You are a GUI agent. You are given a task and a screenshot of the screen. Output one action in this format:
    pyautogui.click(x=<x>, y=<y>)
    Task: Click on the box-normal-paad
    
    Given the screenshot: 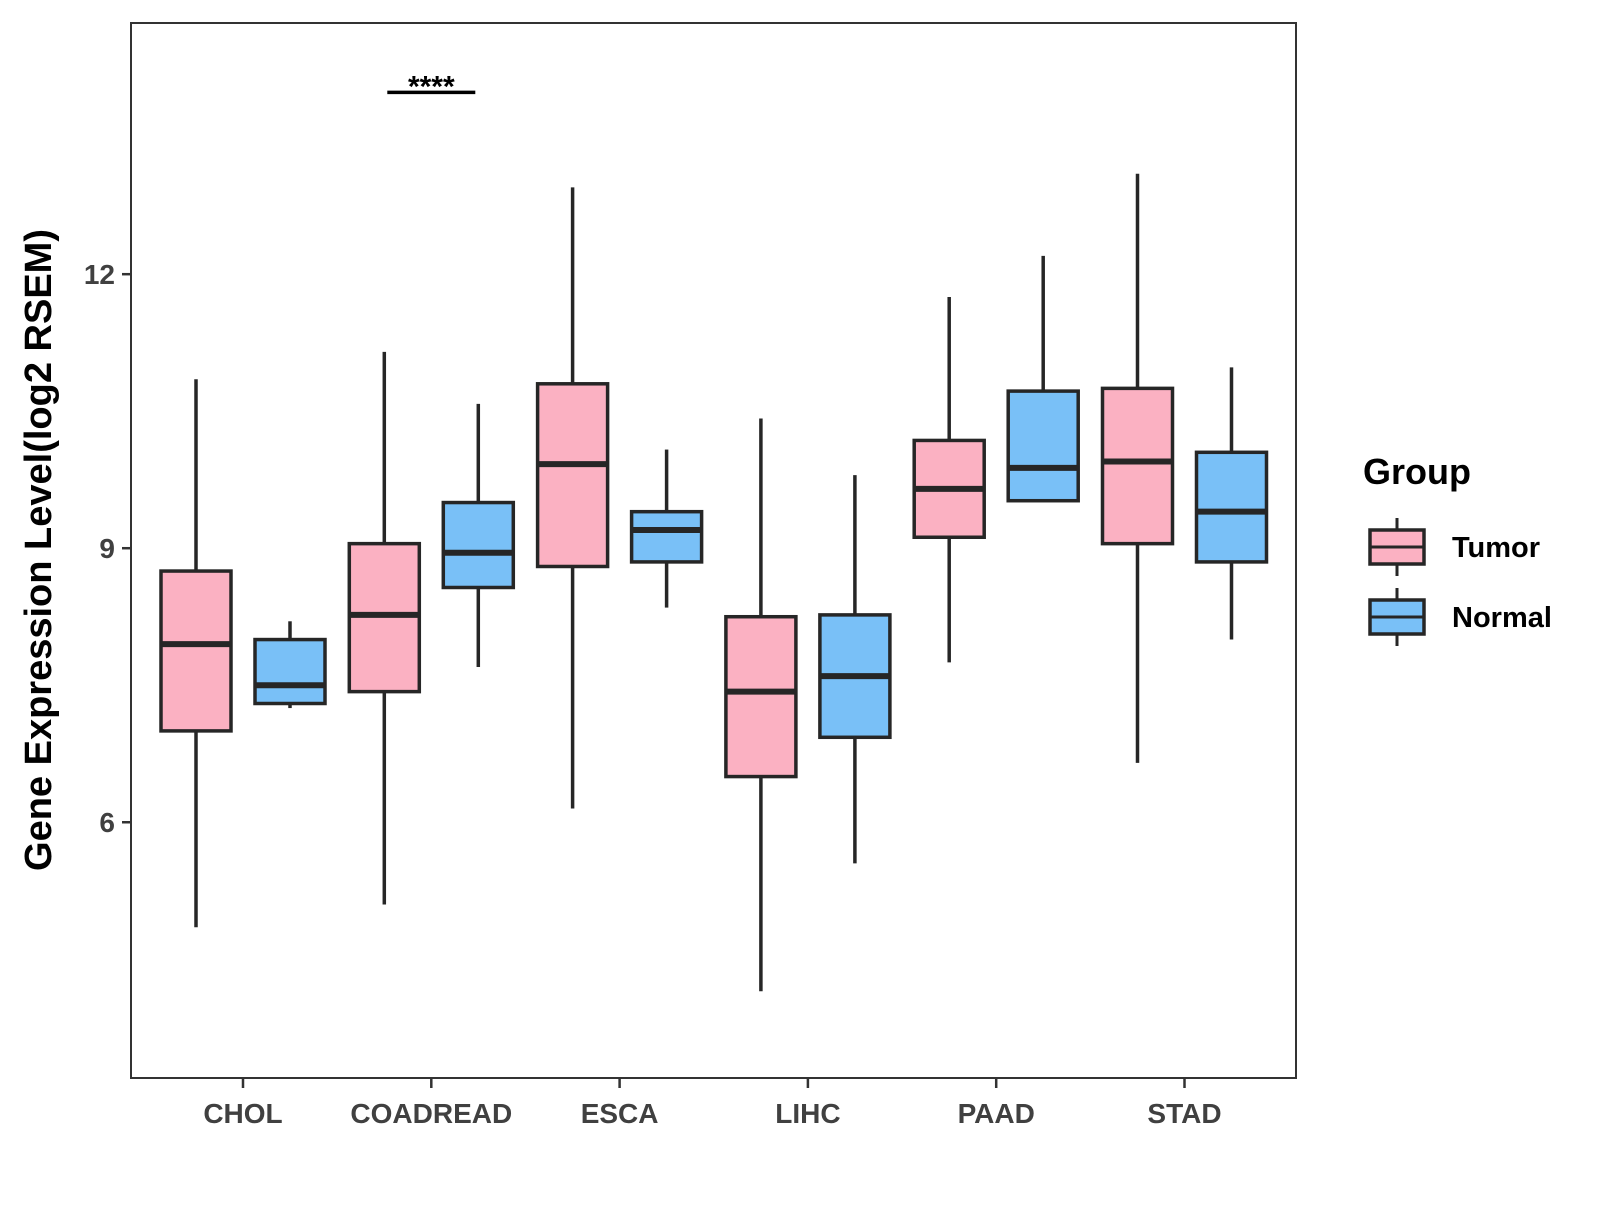 What is the action you would take?
    pyautogui.click(x=1043, y=379)
    